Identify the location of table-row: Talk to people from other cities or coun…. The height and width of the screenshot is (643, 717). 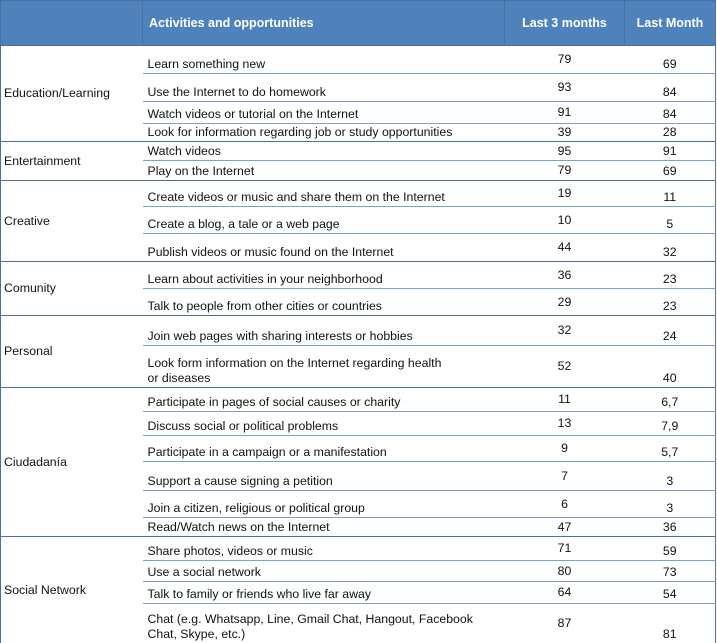
(358, 302).